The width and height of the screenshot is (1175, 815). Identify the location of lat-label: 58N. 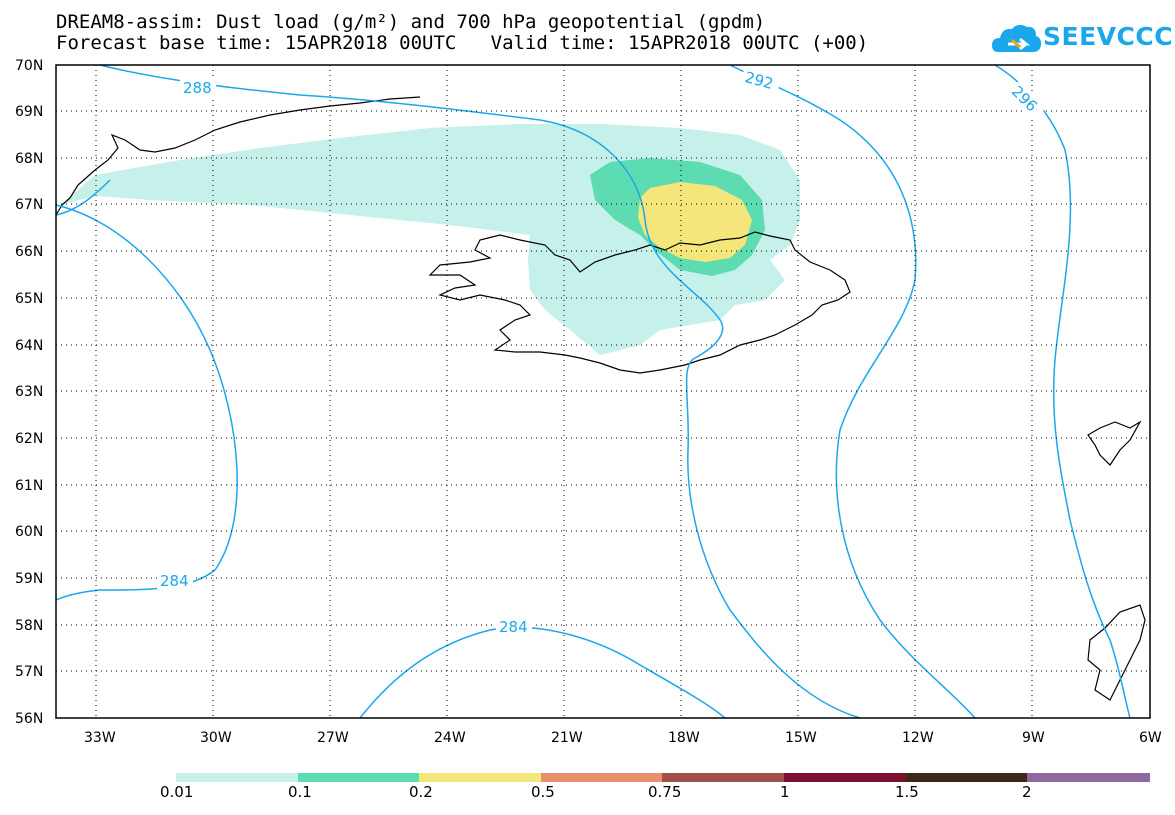
(29, 626).